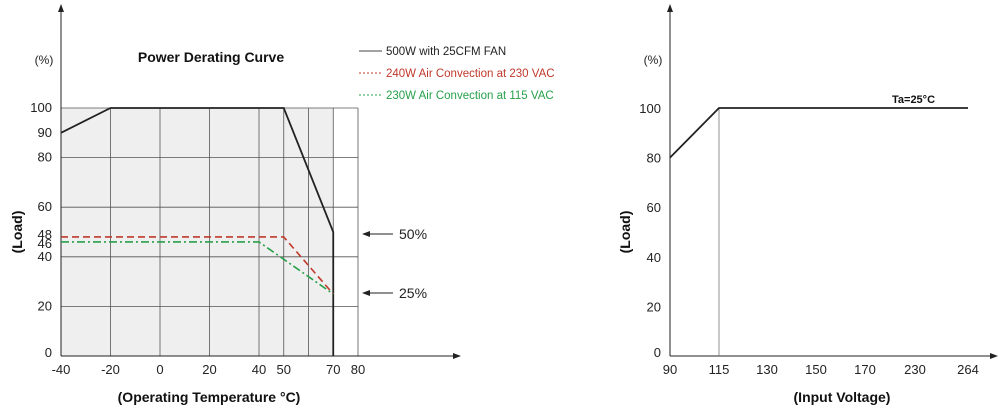 This screenshot has width=1000, height=410. I want to click on x-axis-title: (Operating Temperature °C), so click(209, 397).